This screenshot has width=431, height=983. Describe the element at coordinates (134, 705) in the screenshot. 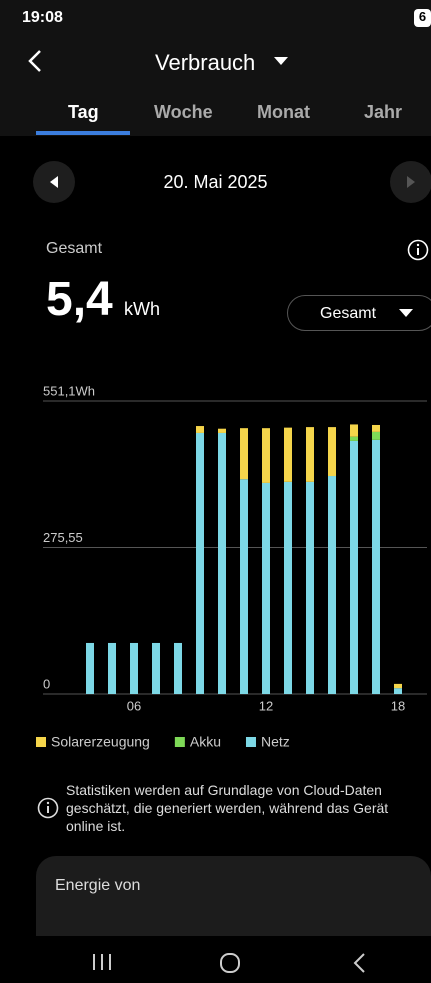

I see `x-tick-label: 06` at that location.